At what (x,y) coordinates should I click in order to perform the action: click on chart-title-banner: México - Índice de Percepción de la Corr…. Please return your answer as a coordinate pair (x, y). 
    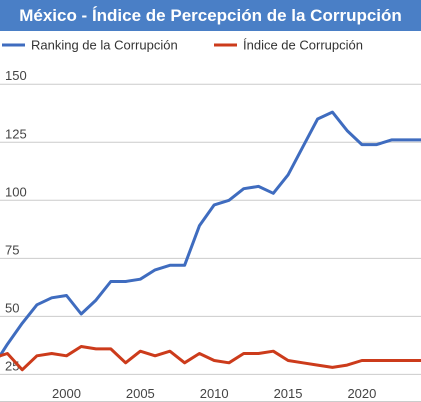
    Looking at the image, I should click on (210, 15).